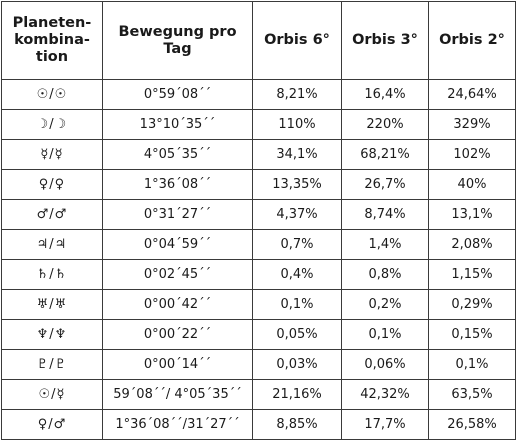 The width and height of the screenshot is (518, 442). I want to click on table-row: ♃/♃ 0°04´59´´ 0,7% 1,4% 2,08%, so click(258, 244).